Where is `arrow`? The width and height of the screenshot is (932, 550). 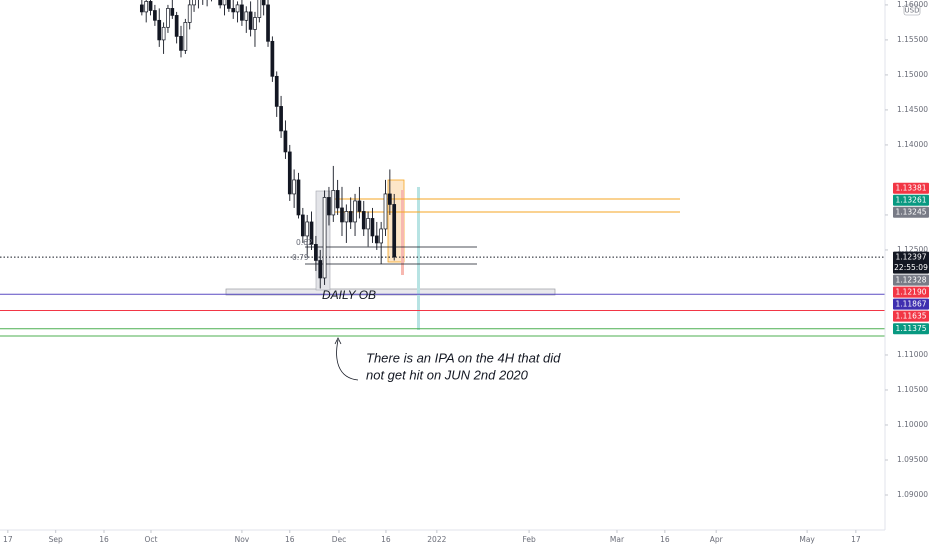 arrow is located at coordinates (347, 360).